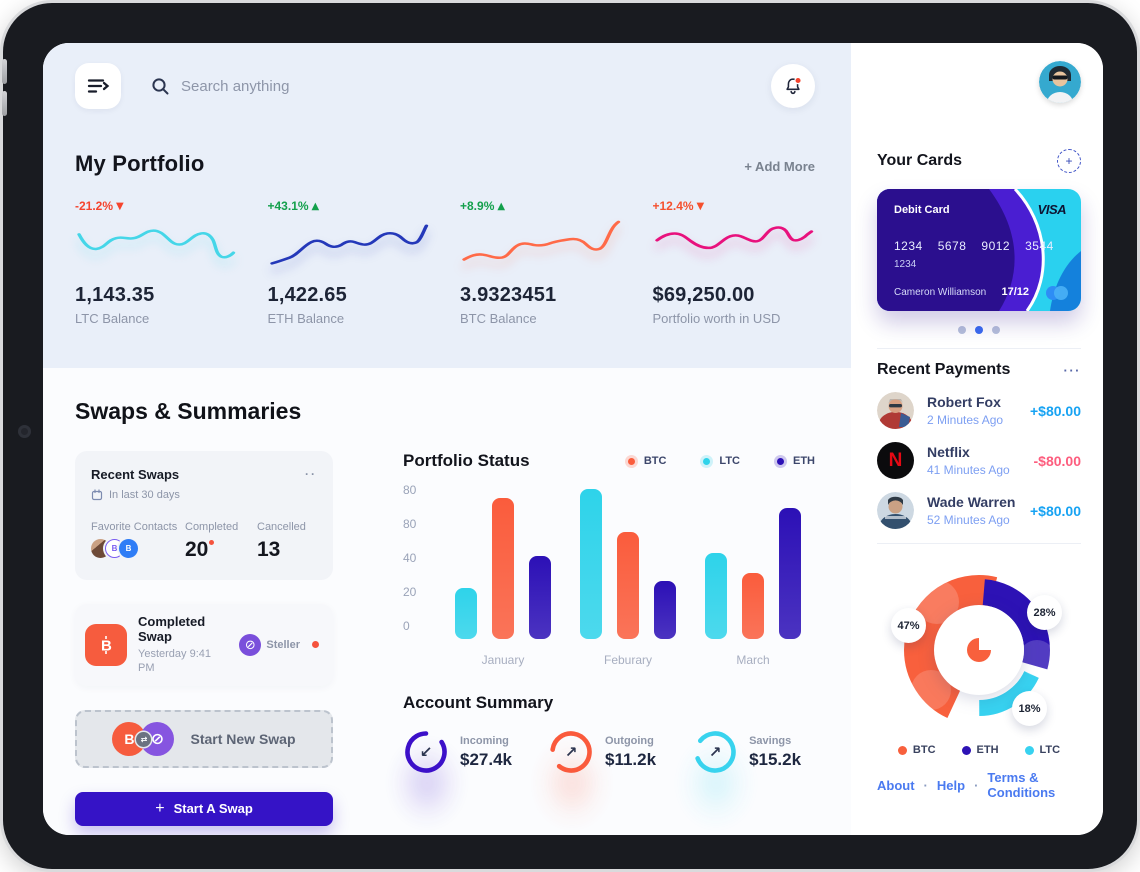  What do you see at coordinates (720, 461) in the screenshot?
I see `legend-item-ltc: LTC` at bounding box center [720, 461].